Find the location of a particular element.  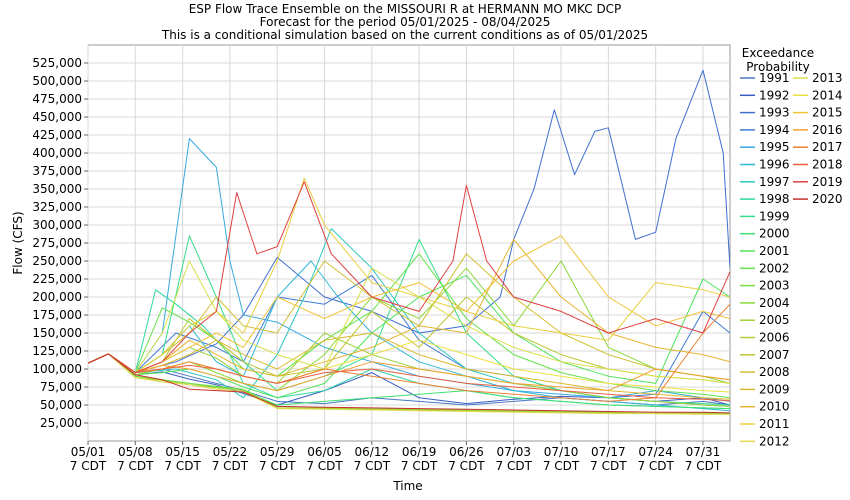

legend-label-1995: 1995 is located at coordinates (774, 147).